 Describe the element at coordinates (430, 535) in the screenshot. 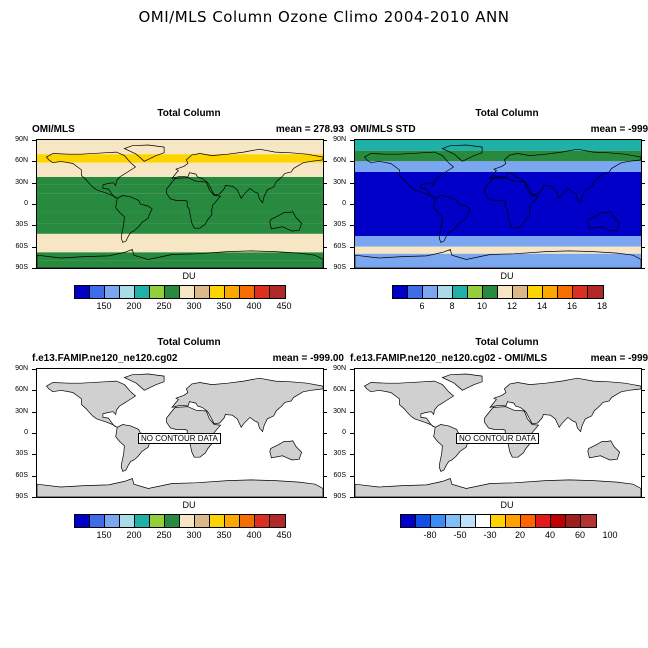

I see `colorbar-tick-label: -80` at that location.